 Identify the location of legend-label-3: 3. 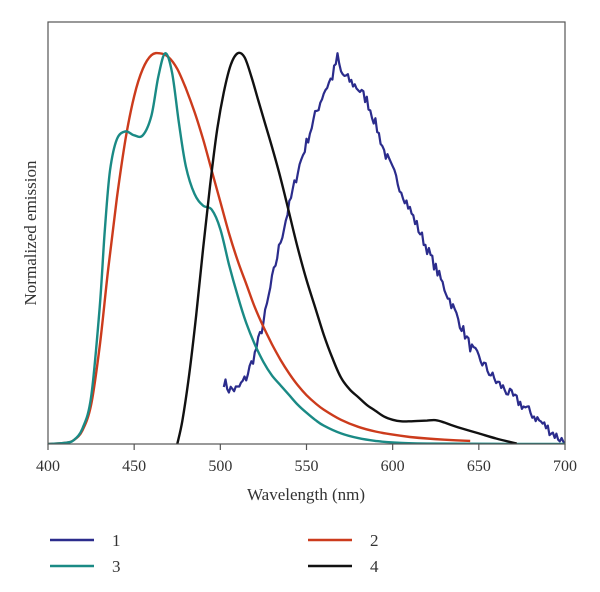
(116, 566).